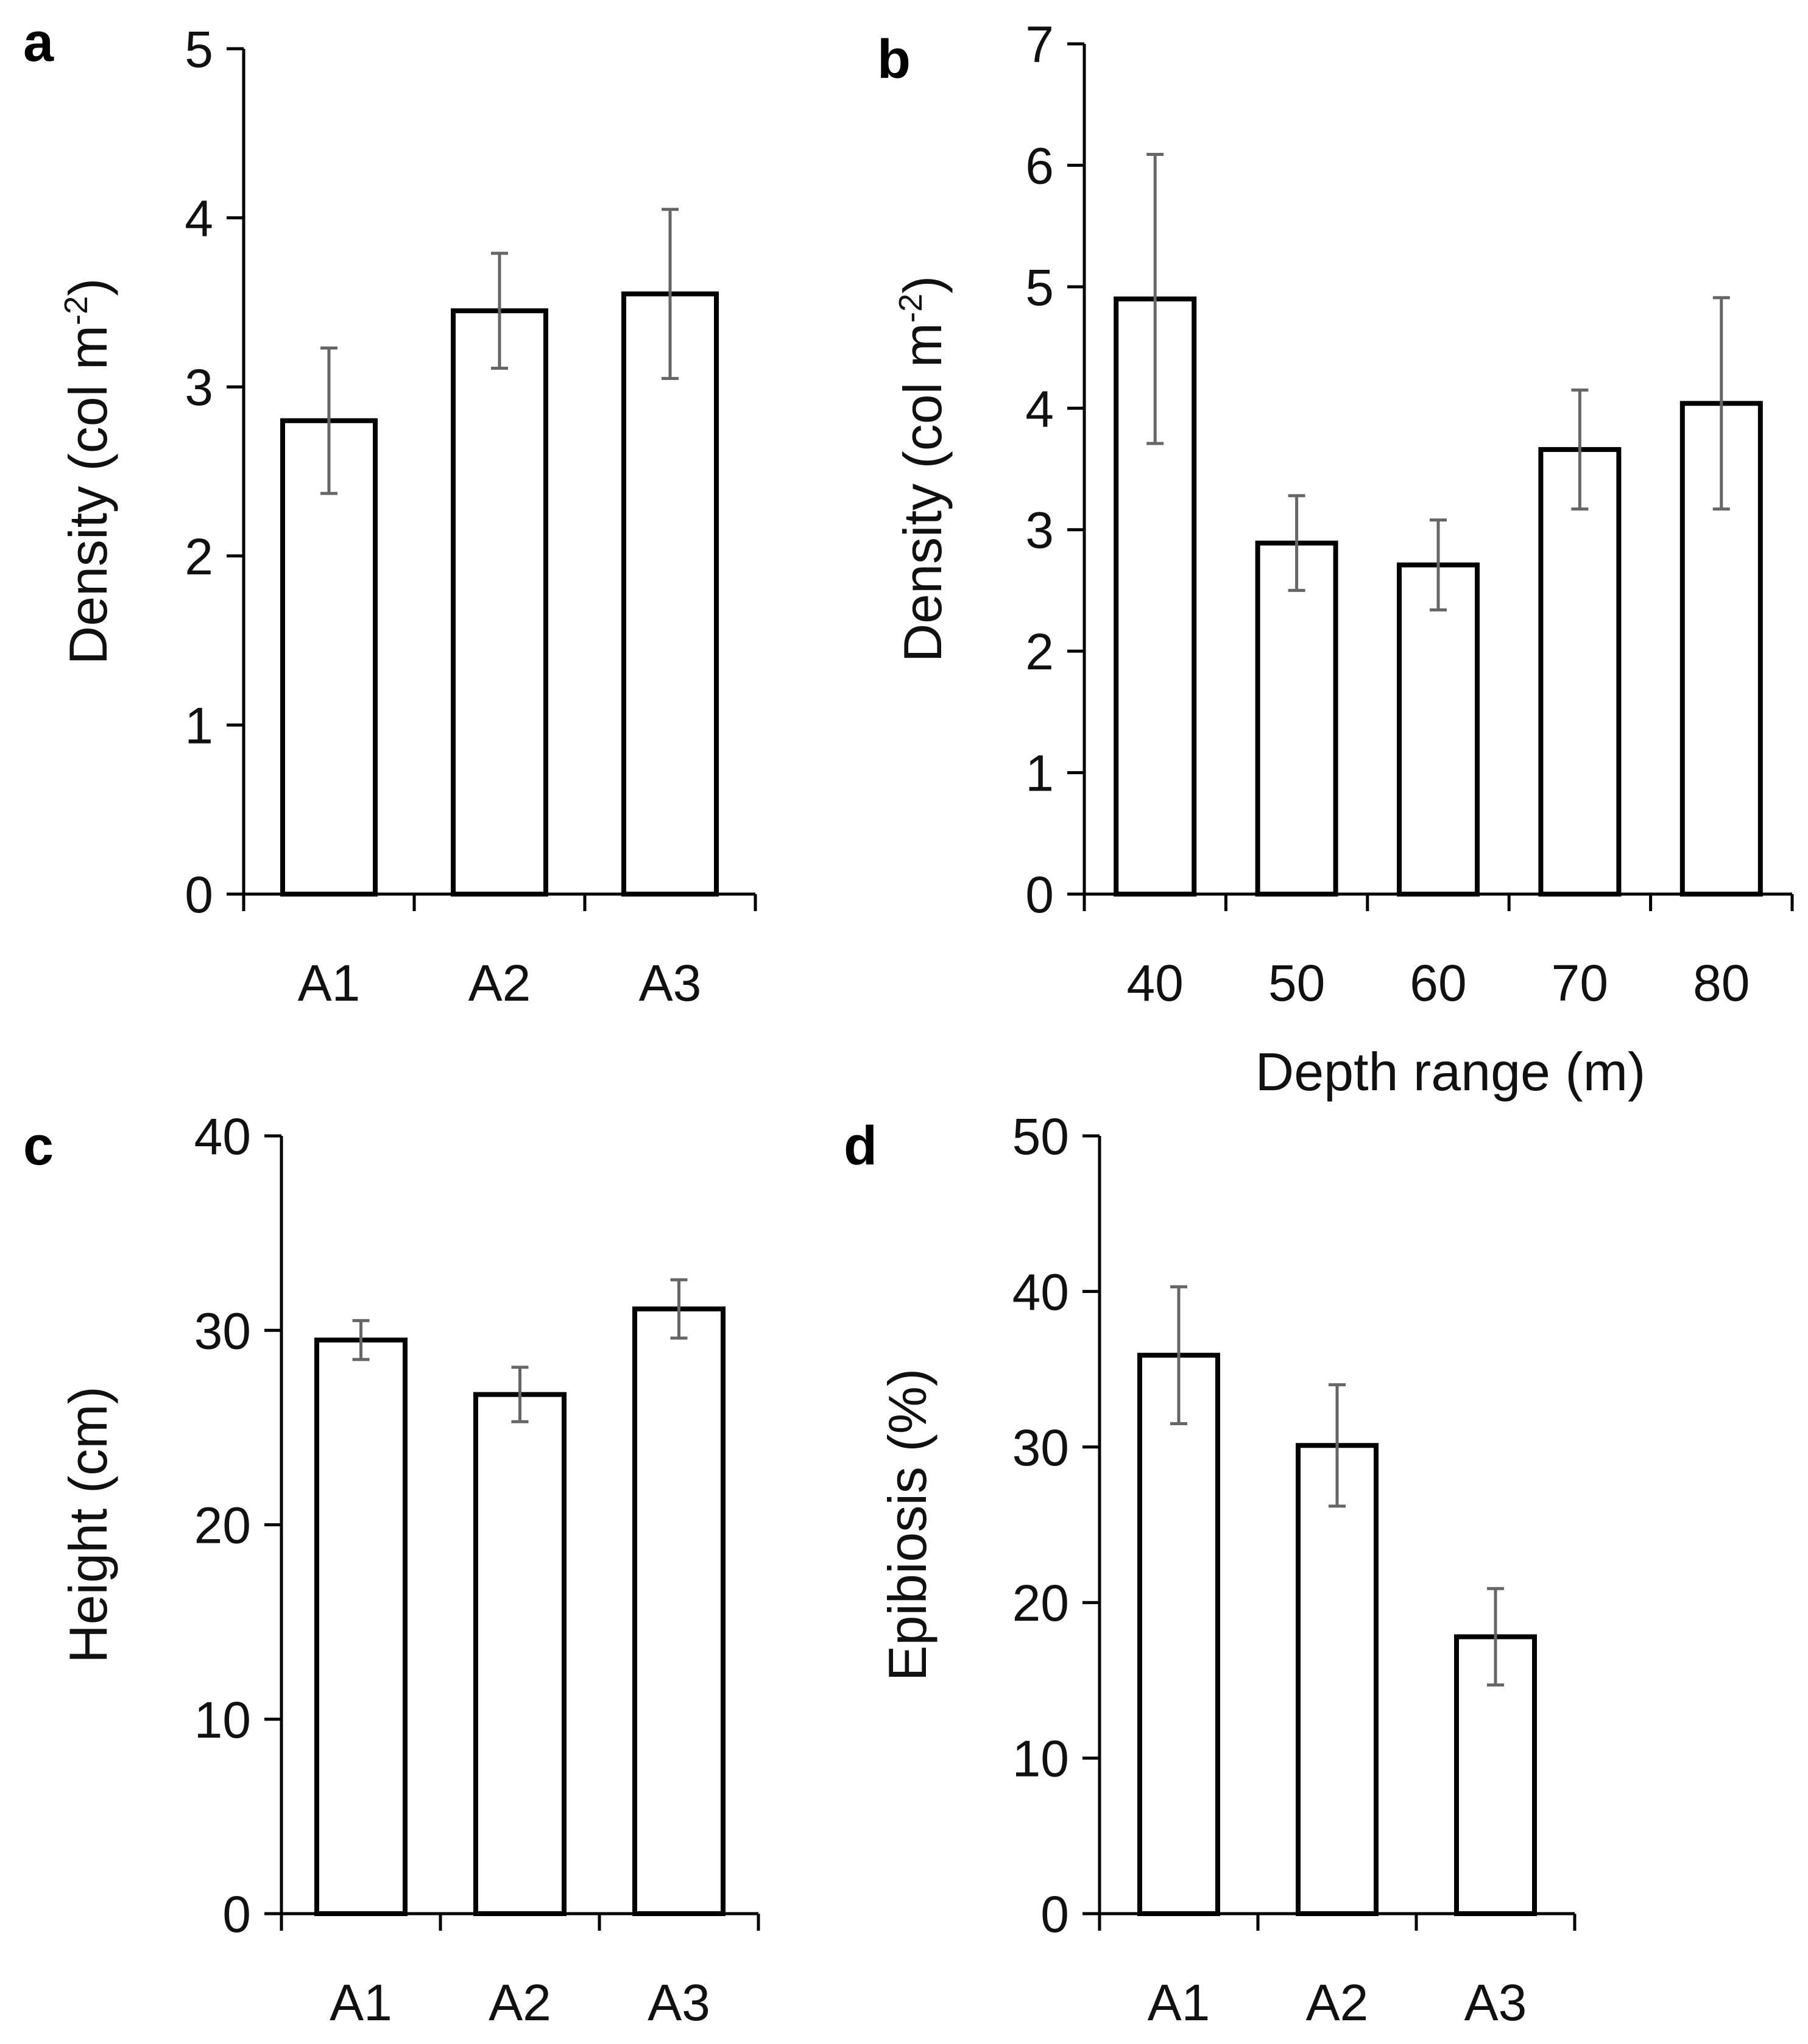  What do you see at coordinates (38, 42) in the screenshot?
I see `panel-letter-a: a` at bounding box center [38, 42].